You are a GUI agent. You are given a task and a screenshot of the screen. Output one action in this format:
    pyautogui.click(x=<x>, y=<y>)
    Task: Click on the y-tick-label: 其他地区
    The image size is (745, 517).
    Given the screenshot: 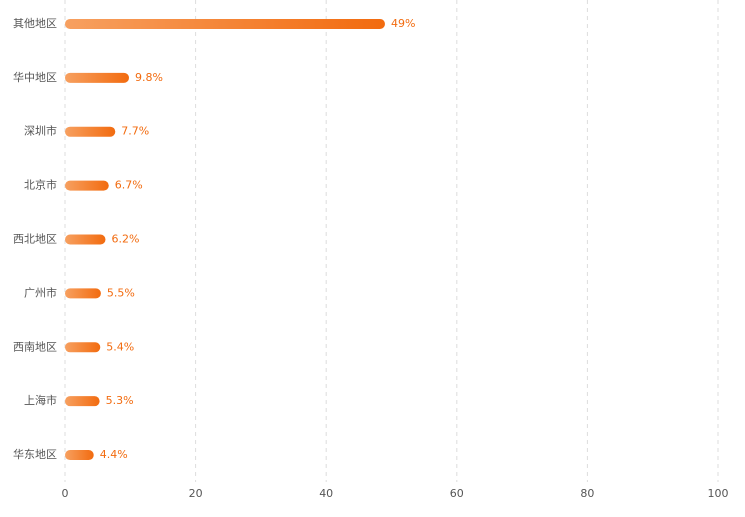 What is the action you would take?
    pyautogui.click(x=35, y=23)
    